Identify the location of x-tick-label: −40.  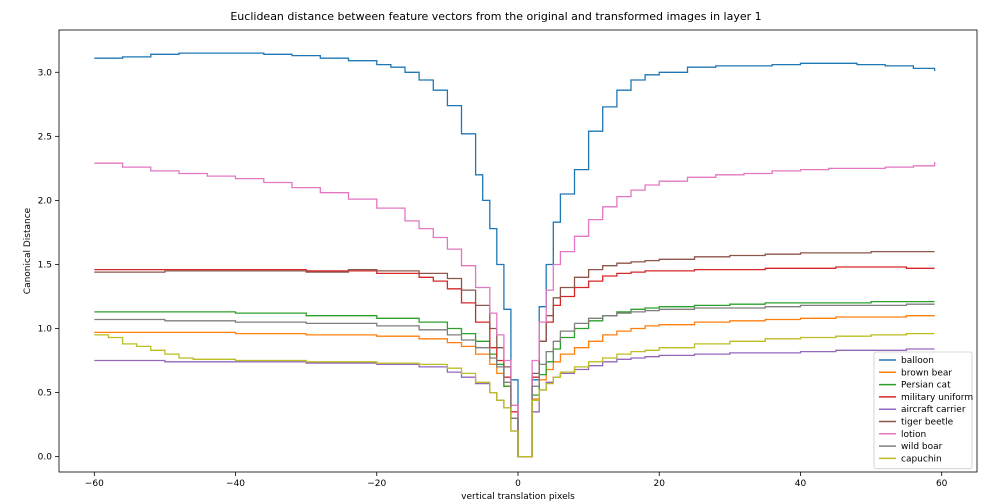
(235, 484).